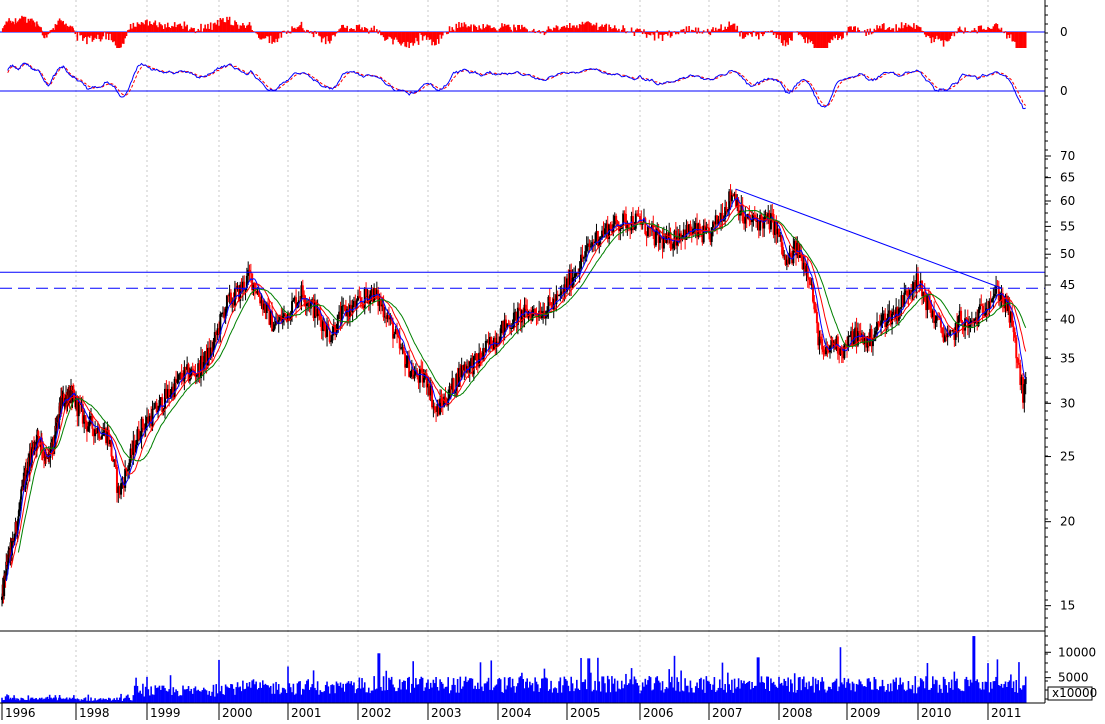 The width and height of the screenshot is (1105, 724). I want to click on volume-panel, so click(514, 669).